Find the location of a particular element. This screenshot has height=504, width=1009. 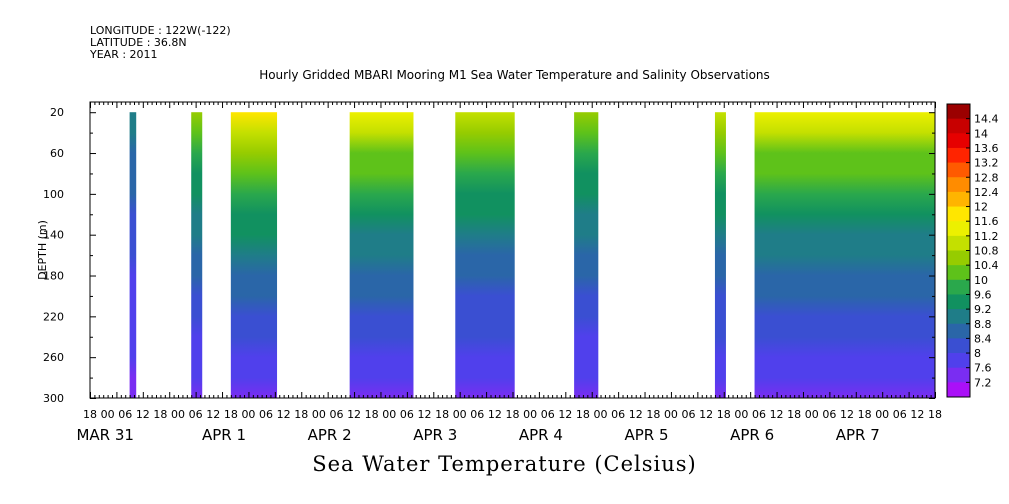

x-day-label: APR 5 is located at coordinates (647, 435).